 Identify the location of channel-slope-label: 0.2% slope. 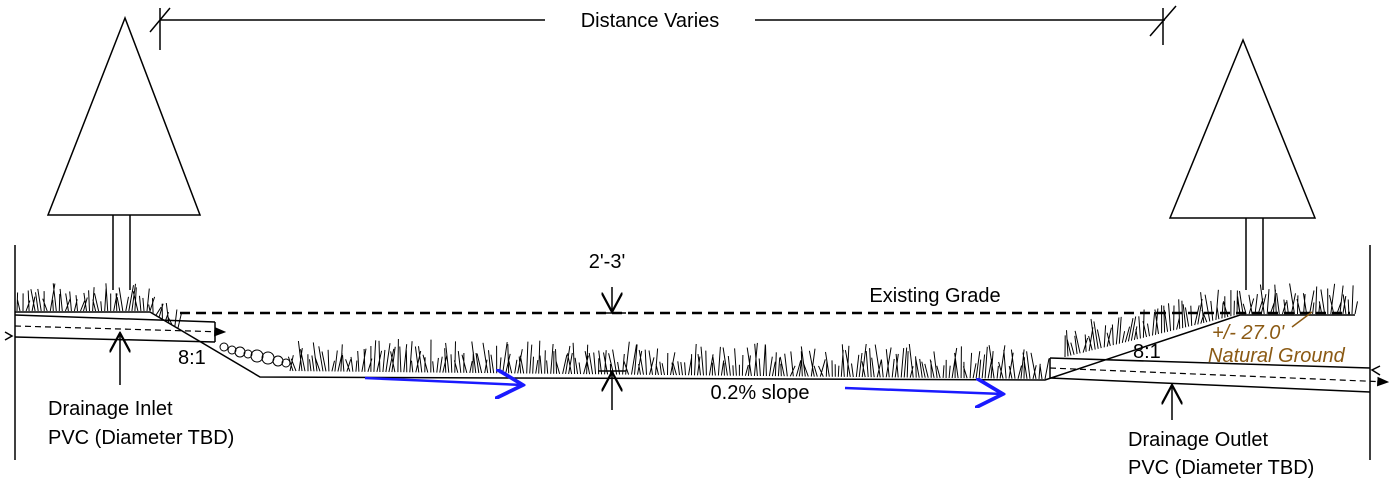
(760, 393).